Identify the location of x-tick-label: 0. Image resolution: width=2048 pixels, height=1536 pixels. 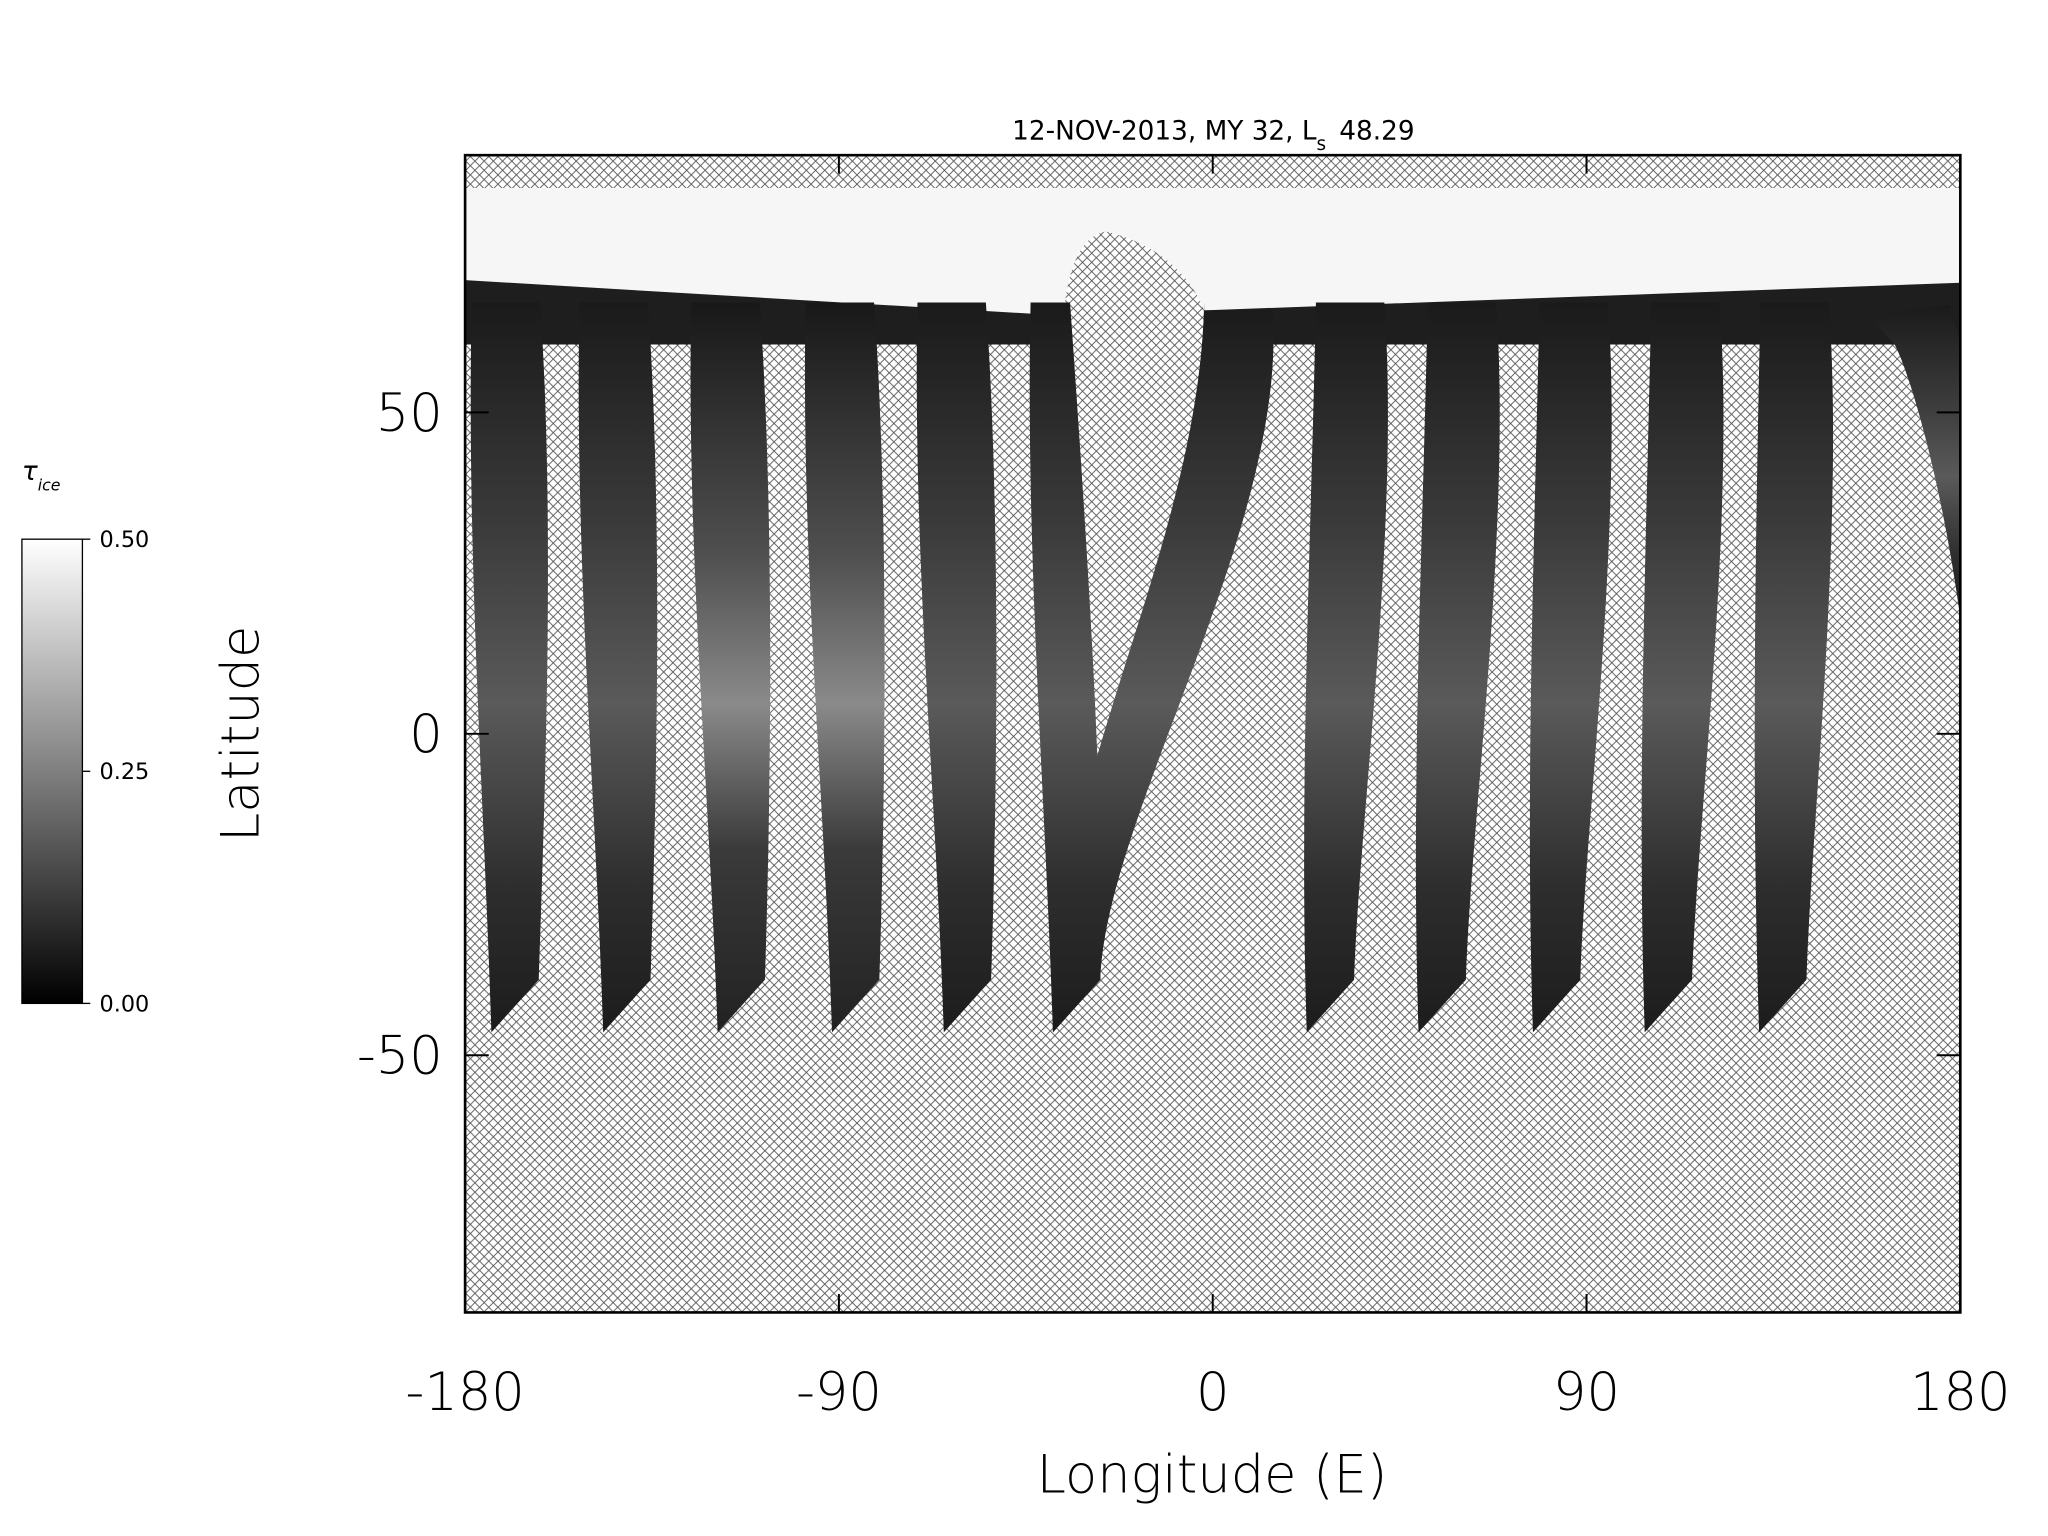
(1212, 1392).